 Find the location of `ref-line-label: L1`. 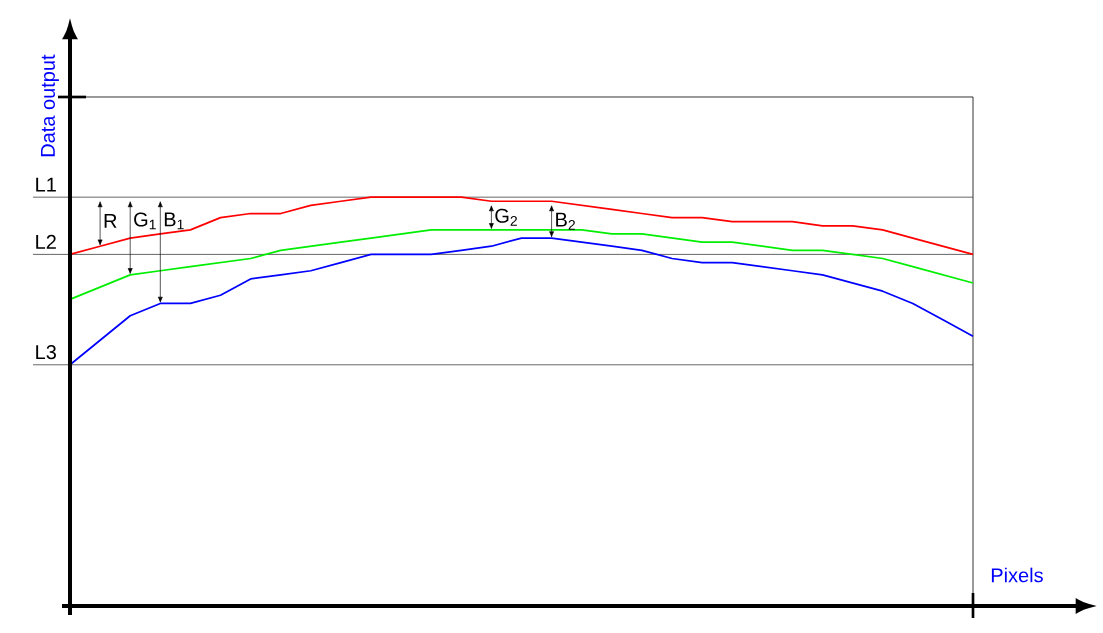

ref-line-label: L1 is located at coordinates (46, 184).